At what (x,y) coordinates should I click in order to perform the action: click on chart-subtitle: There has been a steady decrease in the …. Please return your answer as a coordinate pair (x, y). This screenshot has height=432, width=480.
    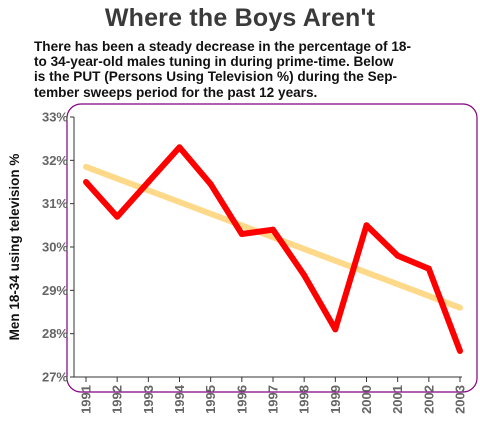
    Looking at the image, I should click on (244, 69).